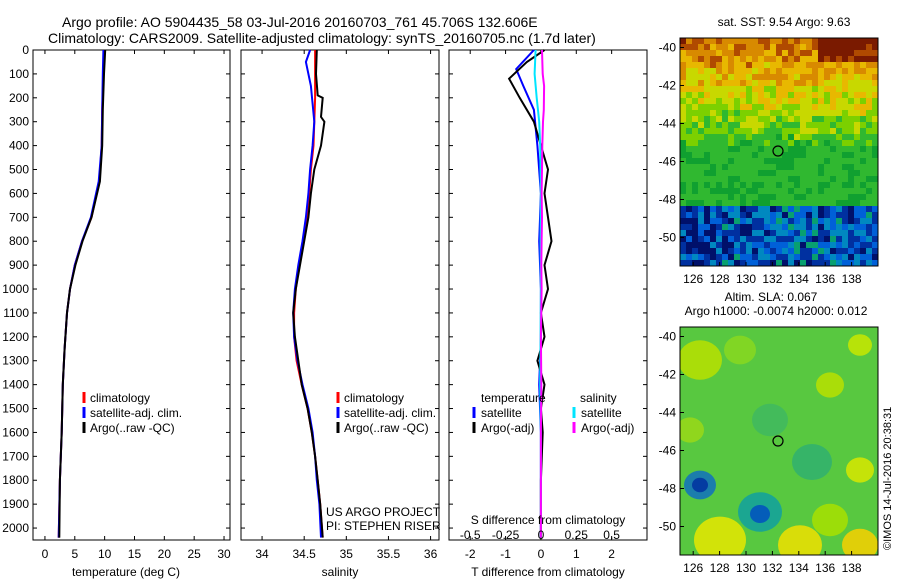  What do you see at coordinates (668, 451) in the screenshot?
I see `map-y-tick-label: -46` at bounding box center [668, 451].